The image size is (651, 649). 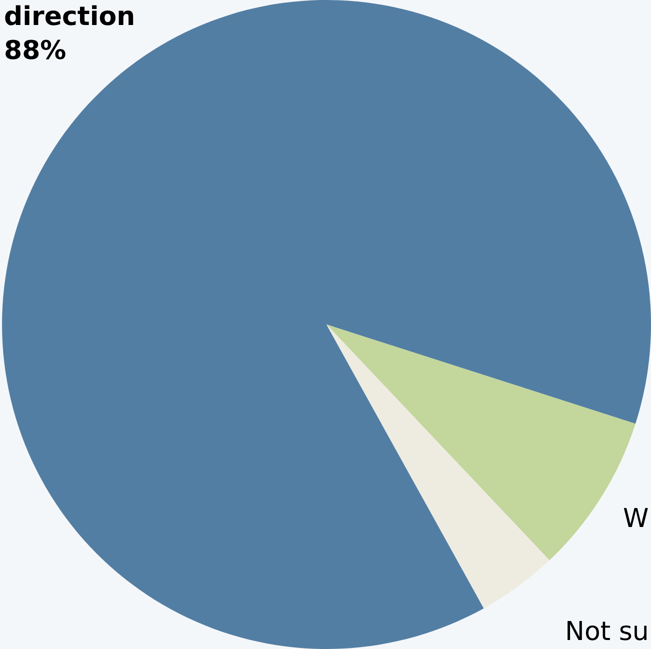 I want to click on data-label: 88%, so click(x=35, y=51).